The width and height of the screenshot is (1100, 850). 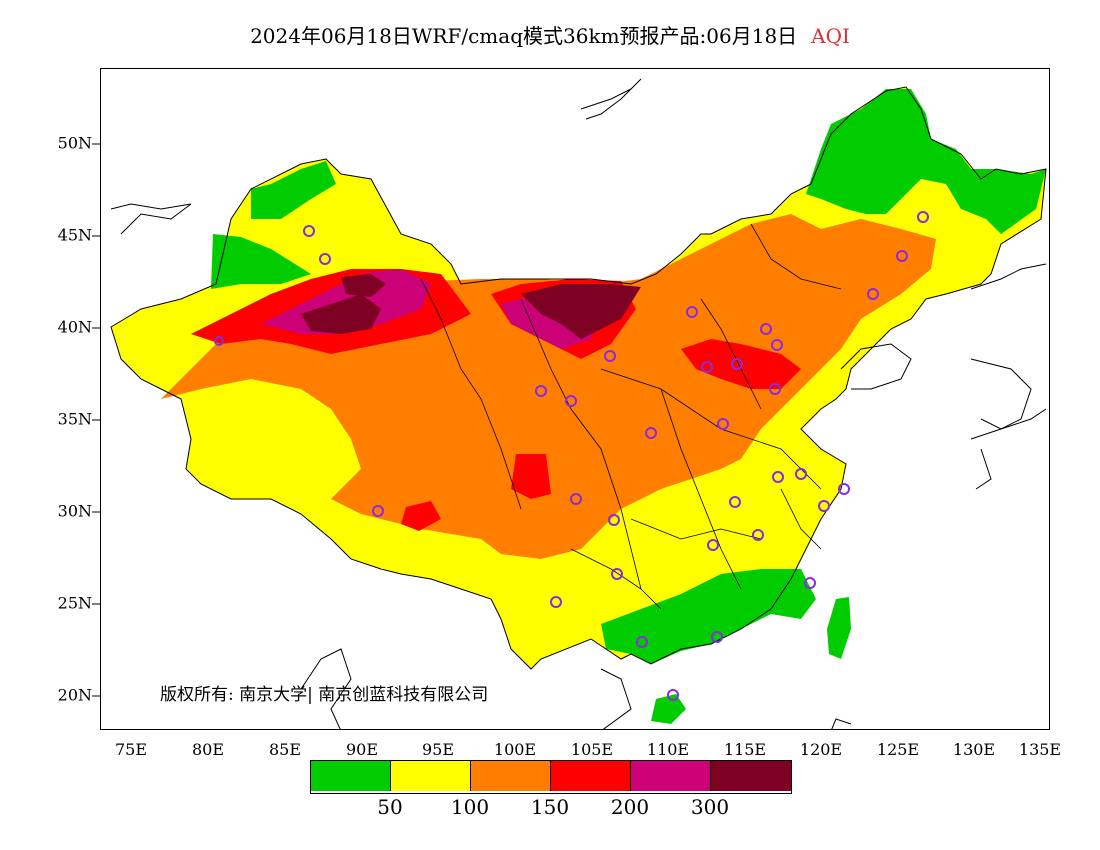 I want to click on taiwan-island, so click(x=839, y=628).